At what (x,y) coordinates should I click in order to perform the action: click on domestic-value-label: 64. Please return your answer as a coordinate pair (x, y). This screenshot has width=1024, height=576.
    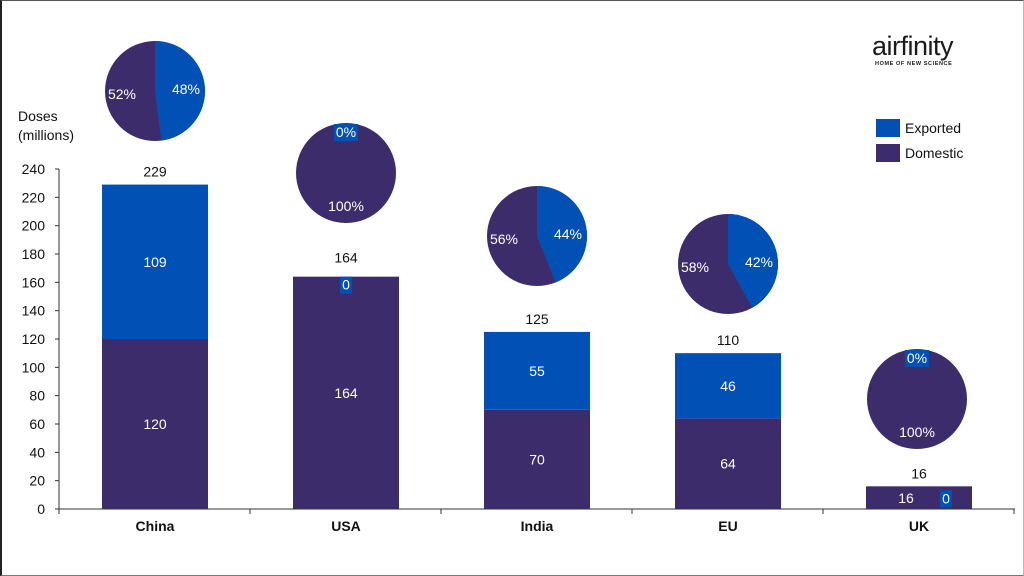
    Looking at the image, I should click on (728, 464).